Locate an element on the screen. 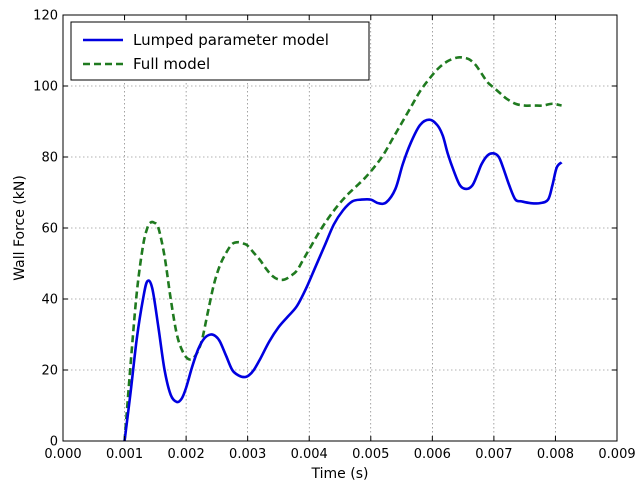 Image resolution: width=635 pixels, height=483 pixels. x-tick-label: 0.004 is located at coordinates (309, 454).